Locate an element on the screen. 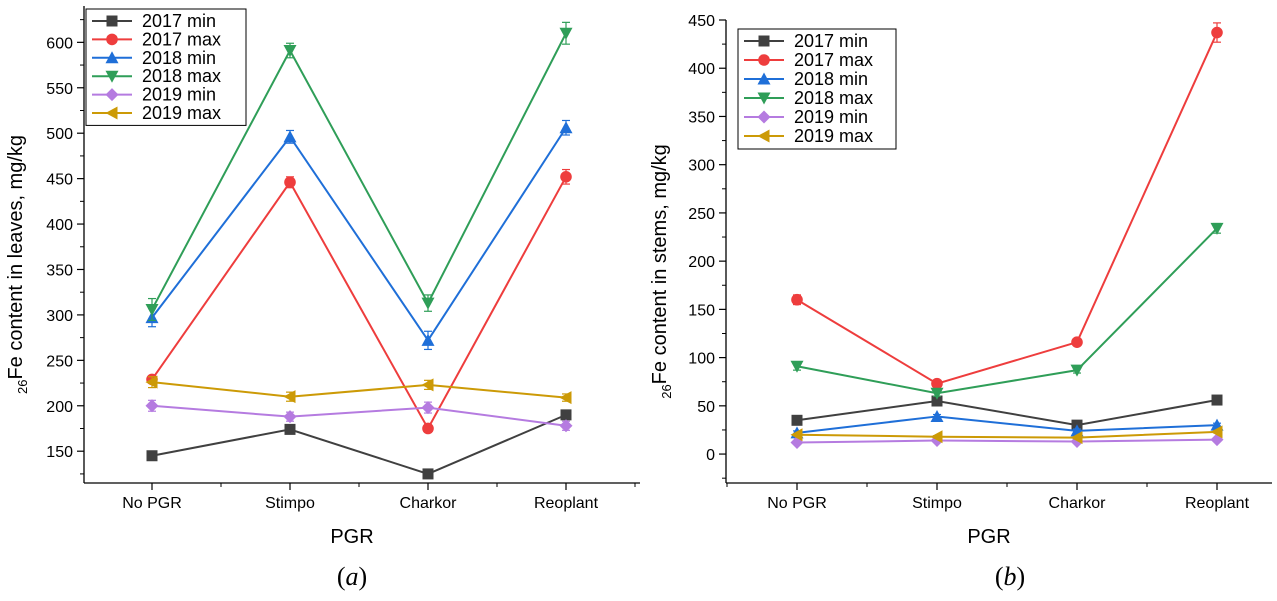 This screenshot has height=601, width=1277. legend-entry: 2018 min is located at coordinates (154, 58).